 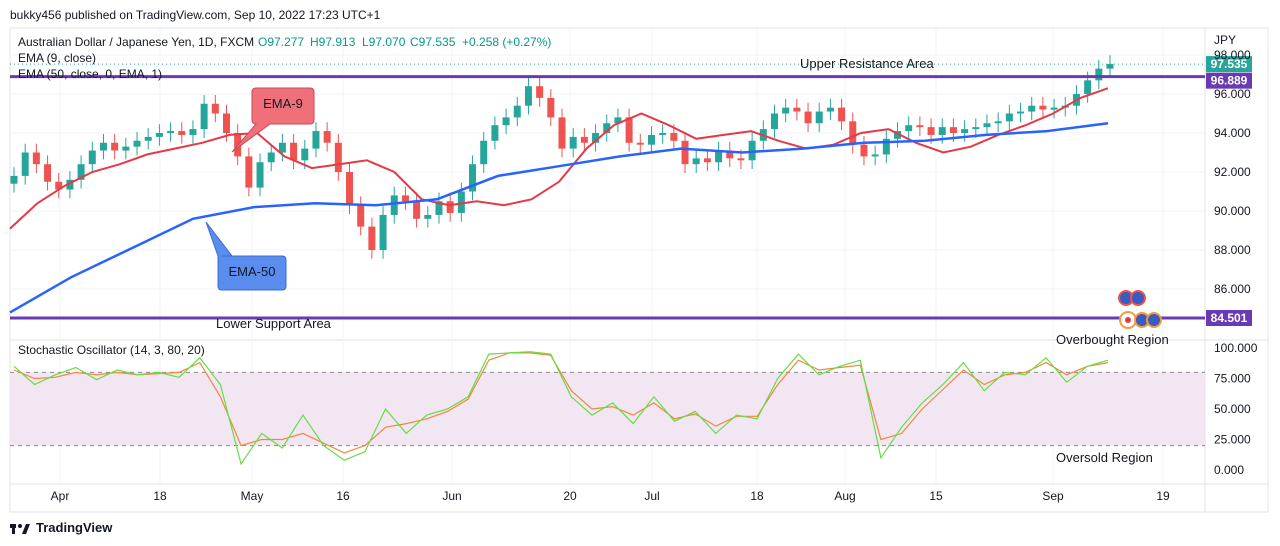 I want to click on footer-brand: TradingView, so click(x=74, y=527).